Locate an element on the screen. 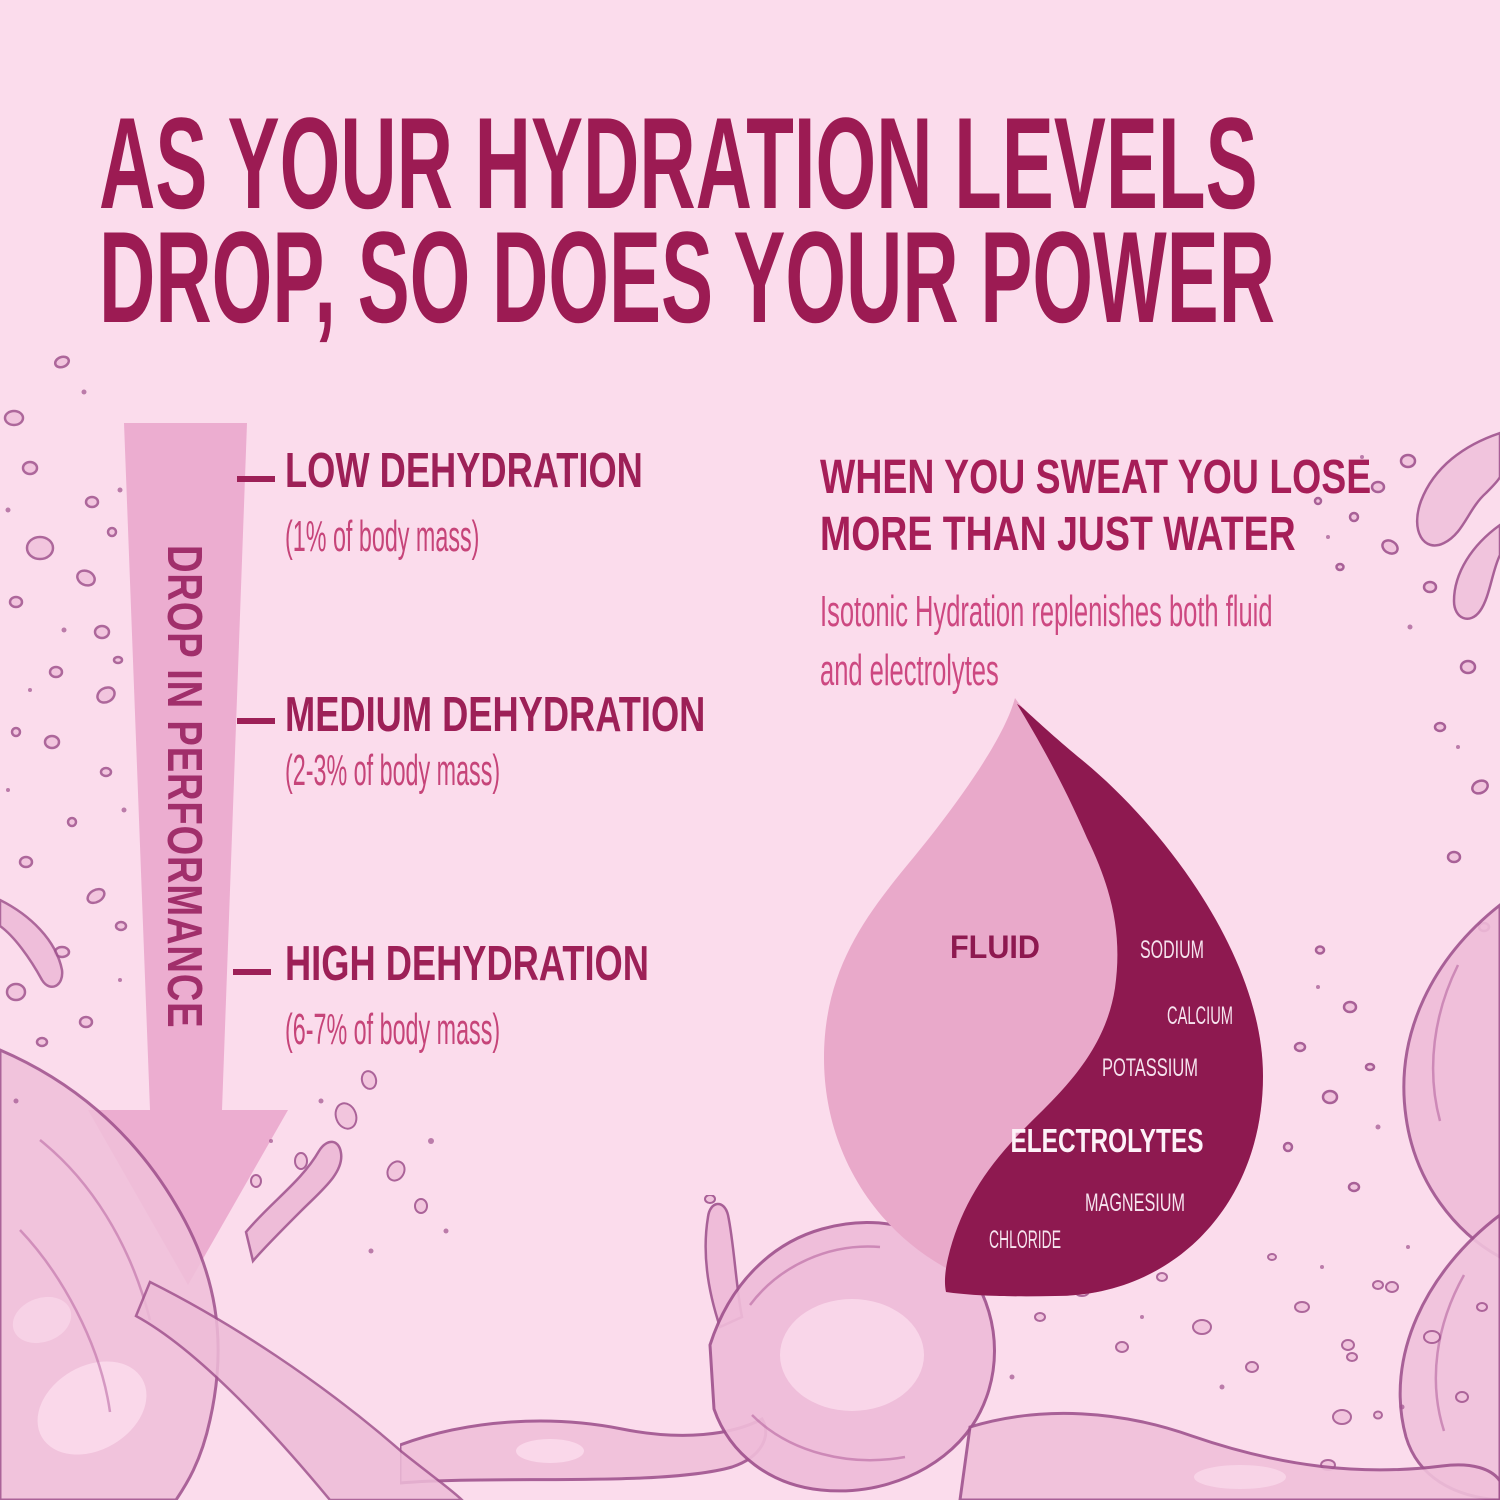 The width and height of the screenshot is (1500, 1500). arrow-shaft is located at coordinates (185, 766).